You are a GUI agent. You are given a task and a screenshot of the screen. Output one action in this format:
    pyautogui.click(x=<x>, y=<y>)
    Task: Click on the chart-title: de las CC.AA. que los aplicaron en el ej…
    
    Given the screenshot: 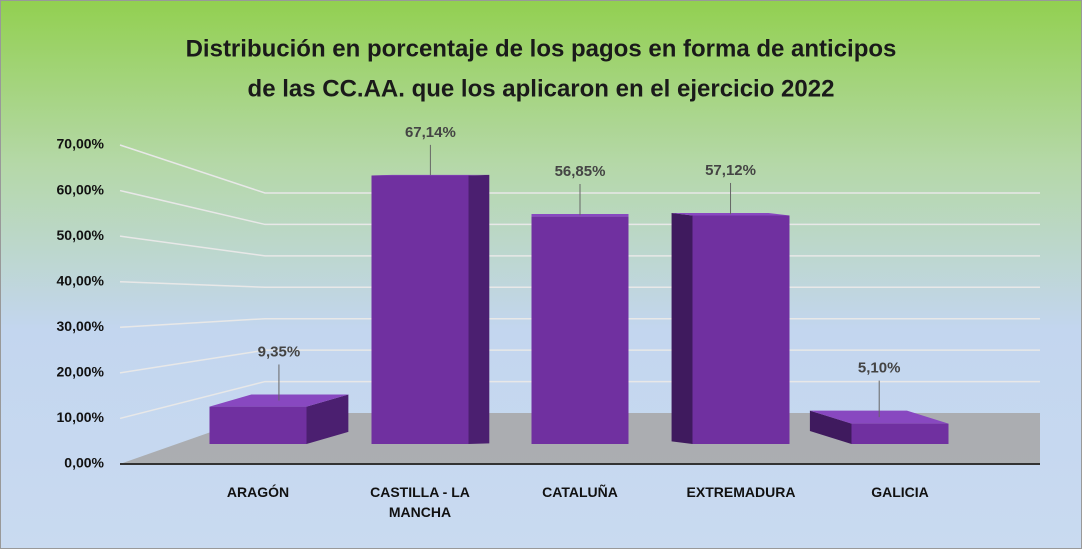 What is the action you would take?
    pyautogui.click(x=541, y=88)
    